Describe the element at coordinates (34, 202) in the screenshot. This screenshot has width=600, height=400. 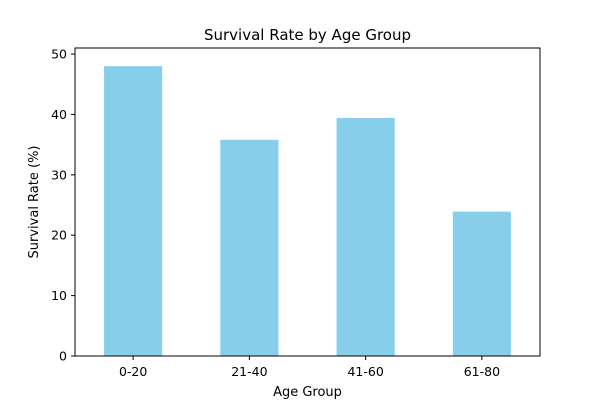
I see `y-axis-label: Survival Rate (%)` at that location.